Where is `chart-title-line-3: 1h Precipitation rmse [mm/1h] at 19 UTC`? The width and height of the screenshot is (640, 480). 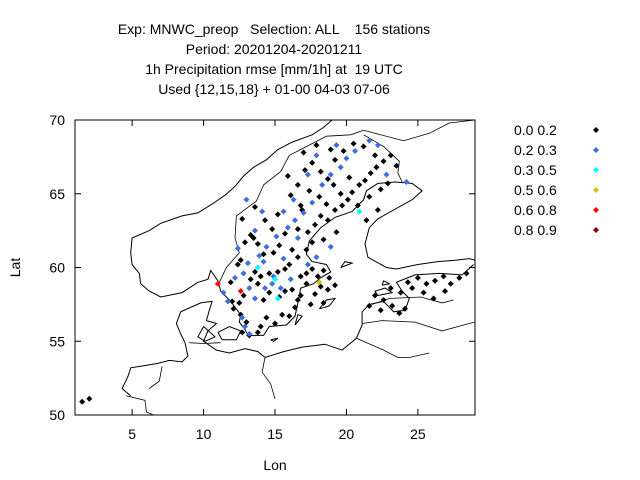 chart-title-line-3: 1h Precipitation rmse [mm/1h] at 19 UTC is located at coordinates (274, 69).